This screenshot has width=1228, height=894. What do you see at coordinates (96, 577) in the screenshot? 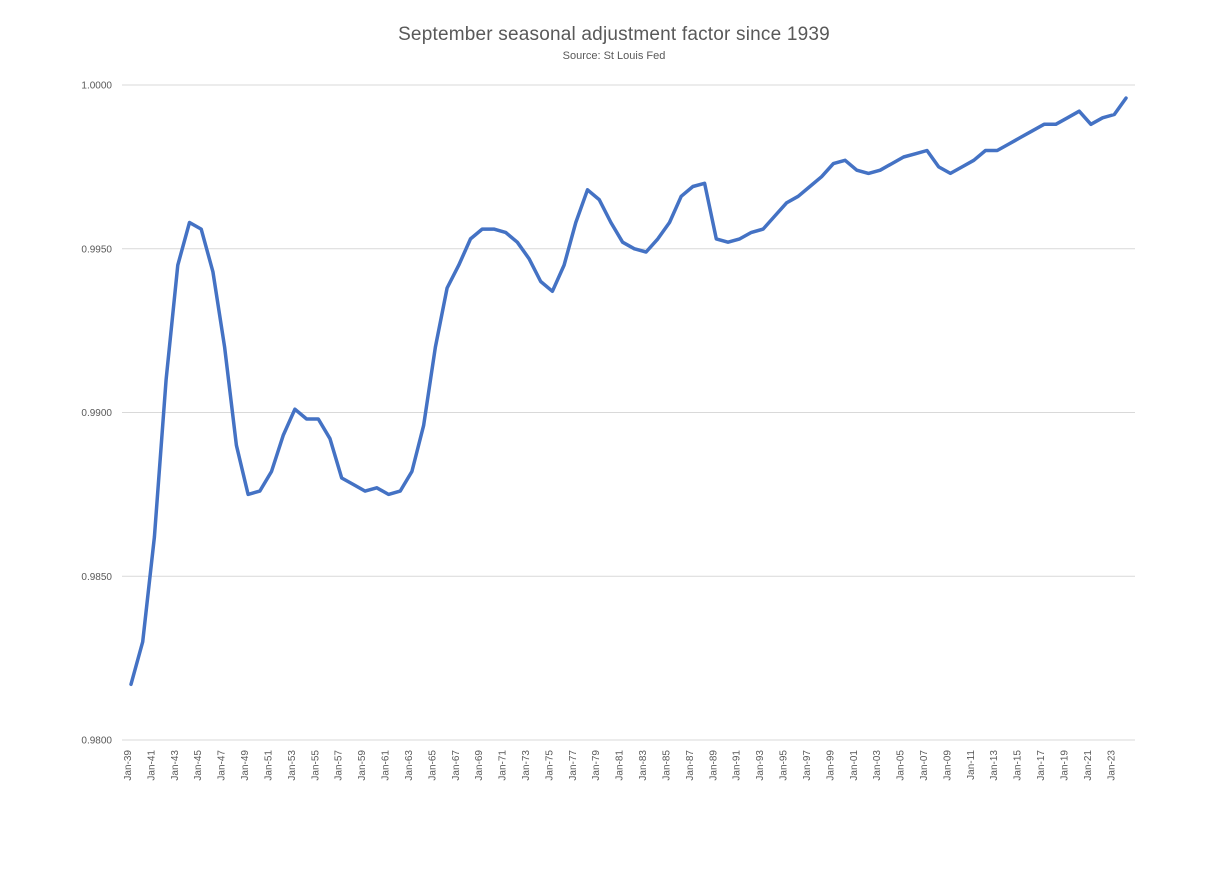
I see `y-axis-tick-label: 0.9850` at bounding box center [96, 577].